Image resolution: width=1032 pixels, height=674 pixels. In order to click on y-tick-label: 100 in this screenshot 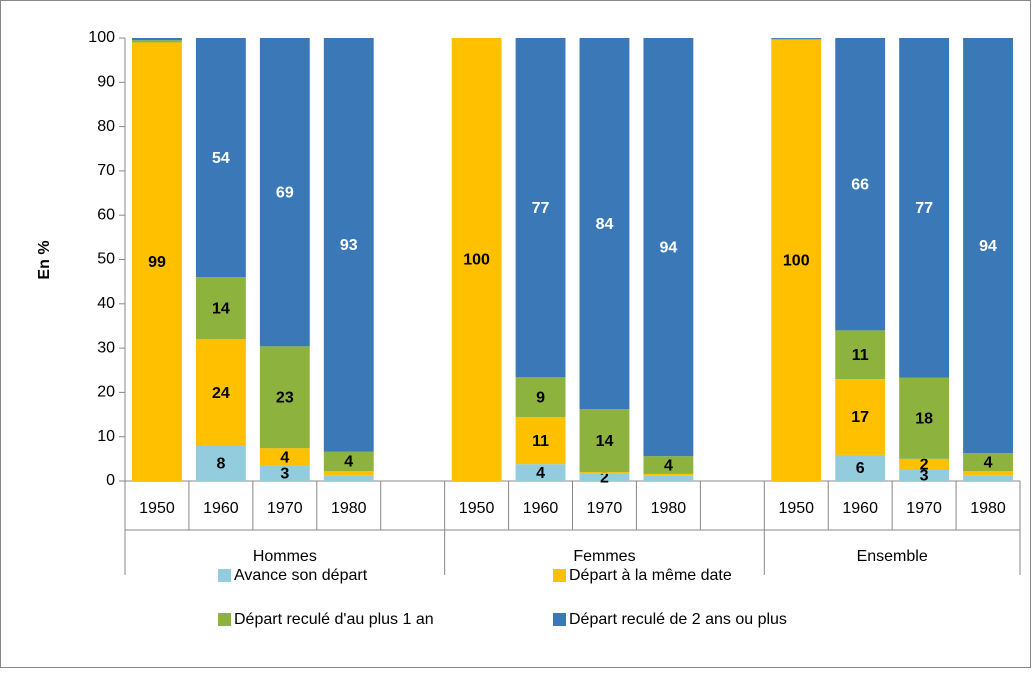, I will do `click(101, 37)`.